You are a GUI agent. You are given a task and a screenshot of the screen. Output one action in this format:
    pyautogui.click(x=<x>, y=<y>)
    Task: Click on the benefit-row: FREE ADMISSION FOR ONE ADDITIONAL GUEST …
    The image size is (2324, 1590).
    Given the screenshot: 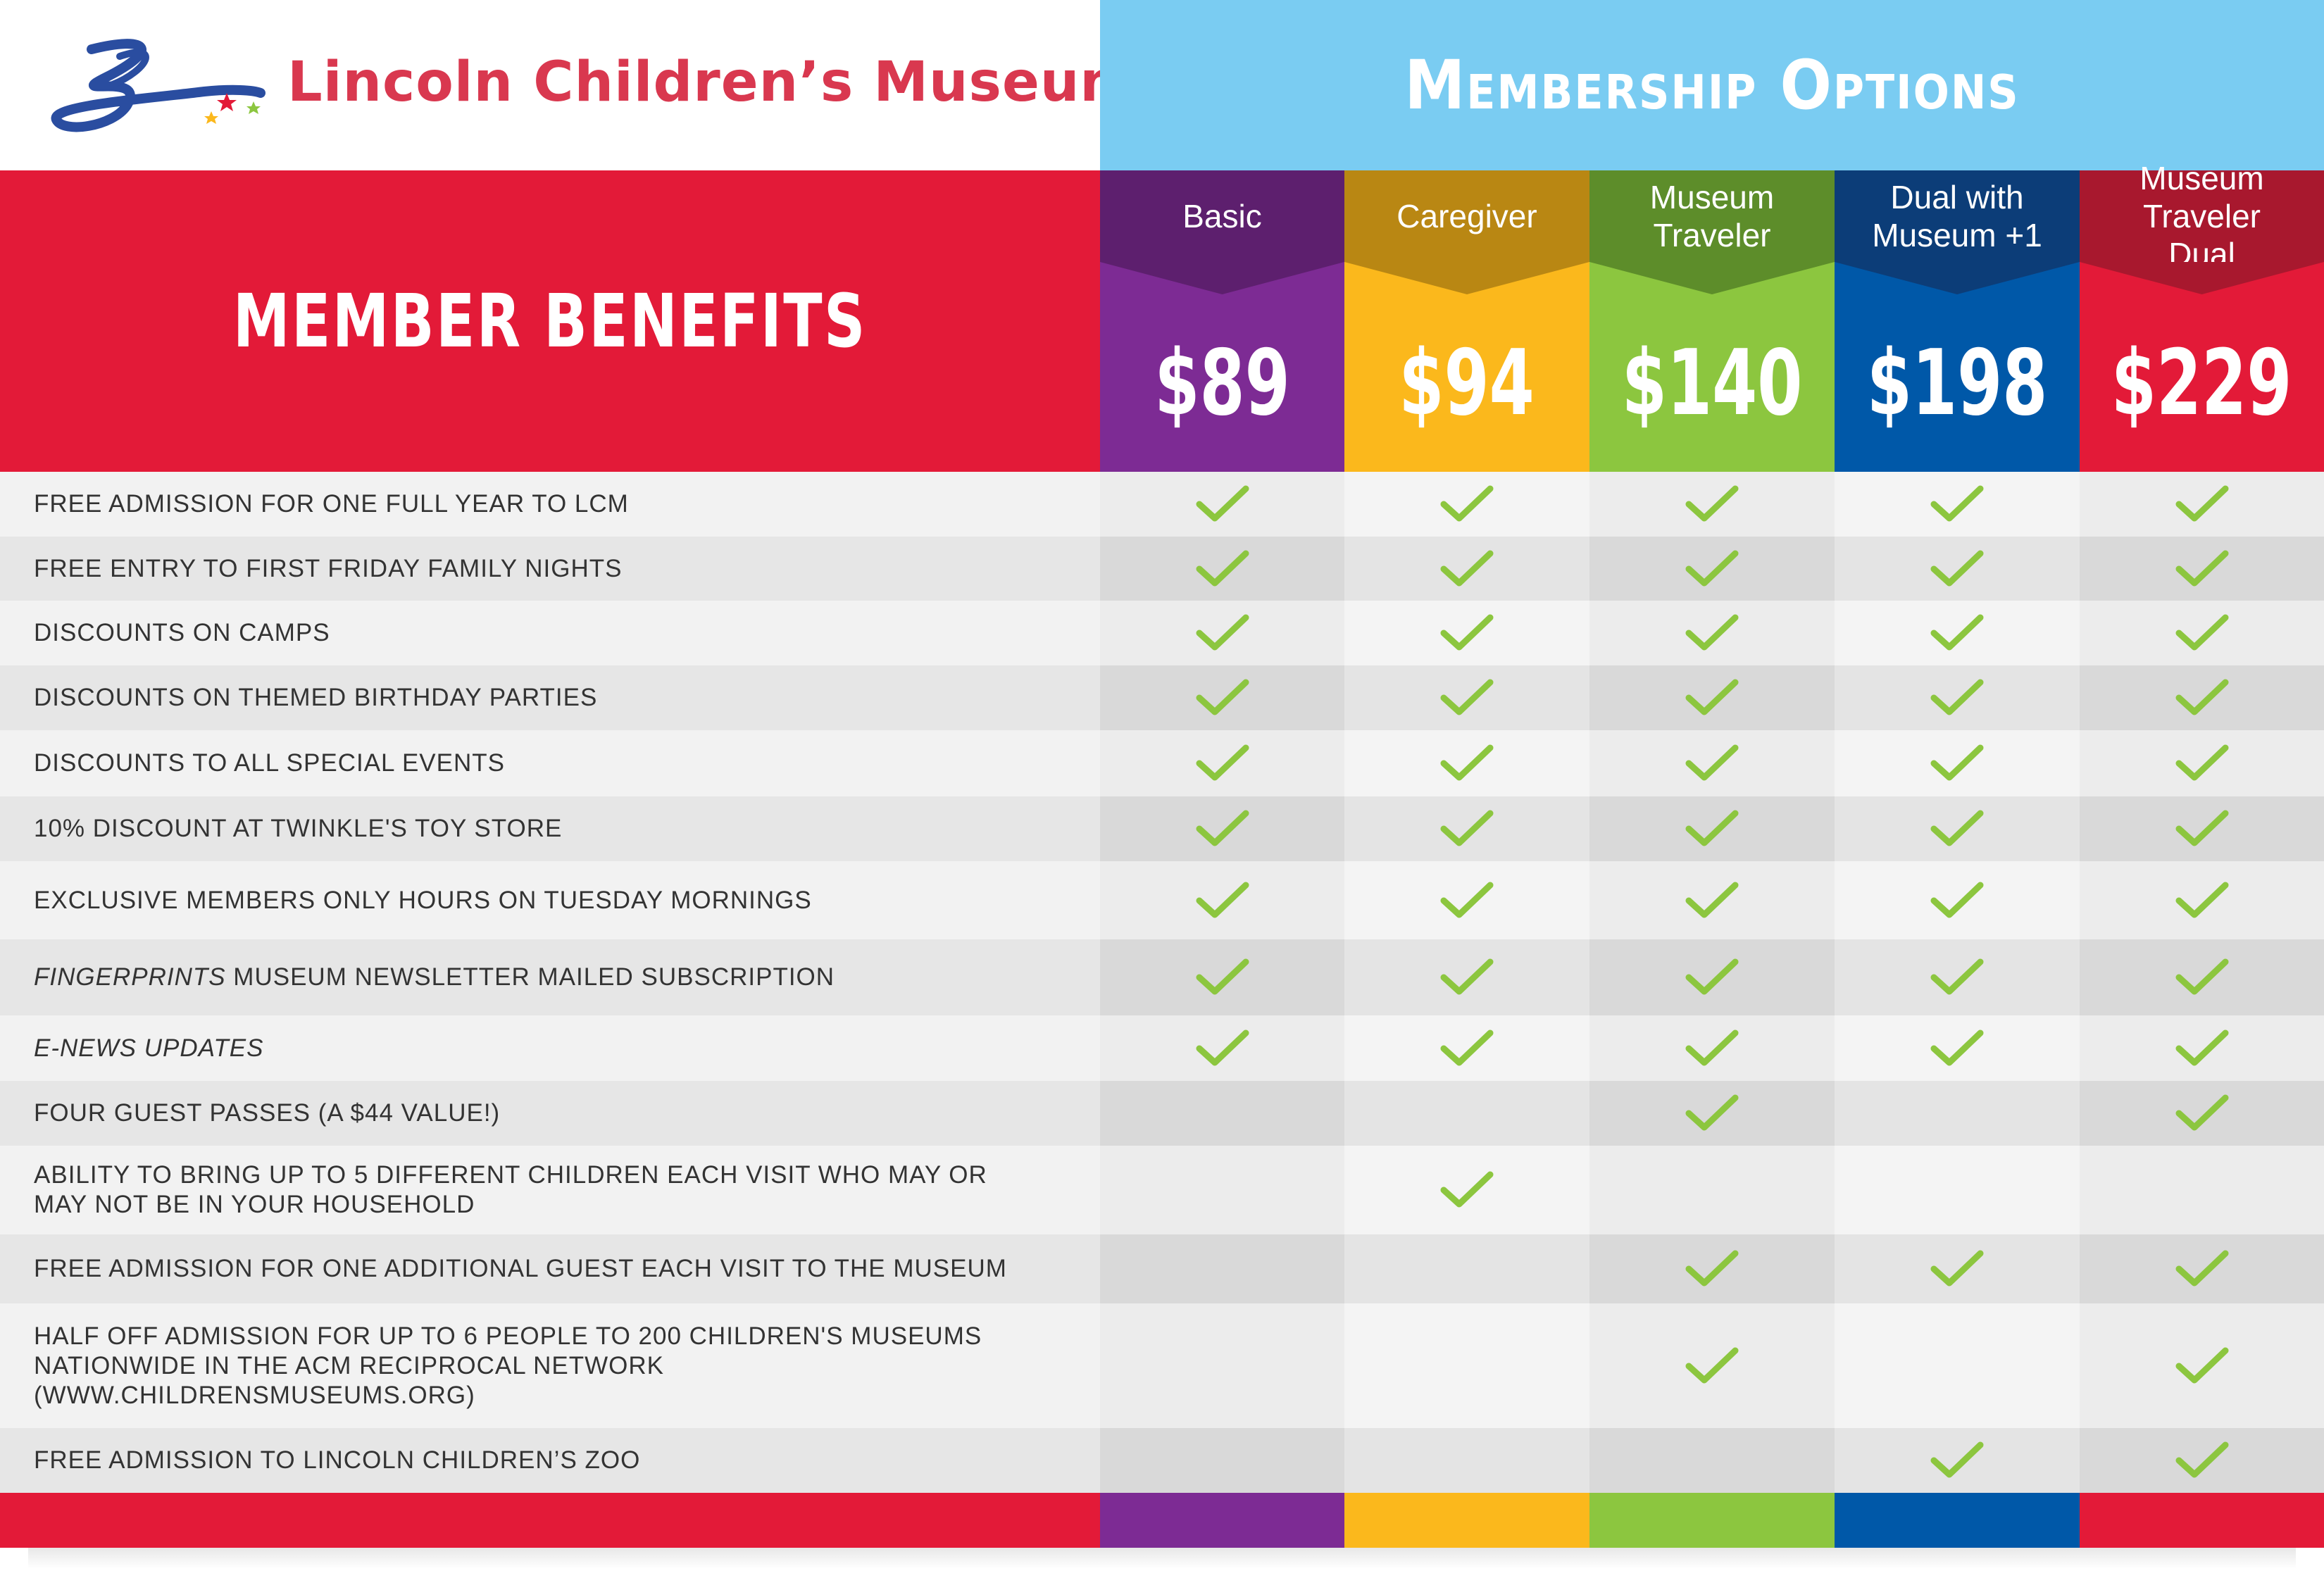 What is the action you would take?
    pyautogui.click(x=1162, y=1268)
    